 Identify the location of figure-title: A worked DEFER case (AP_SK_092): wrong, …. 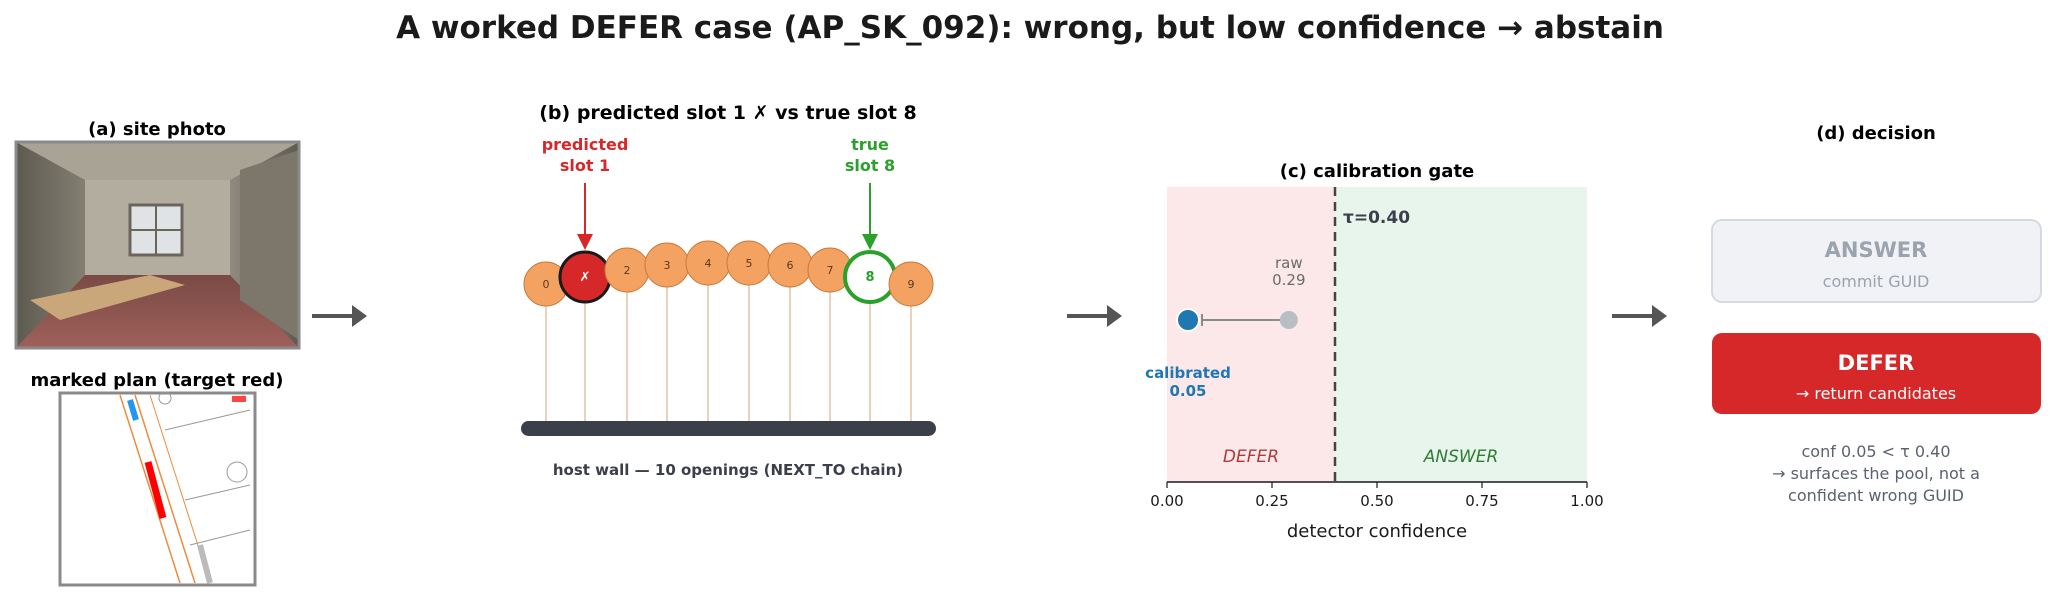
(1030, 28).